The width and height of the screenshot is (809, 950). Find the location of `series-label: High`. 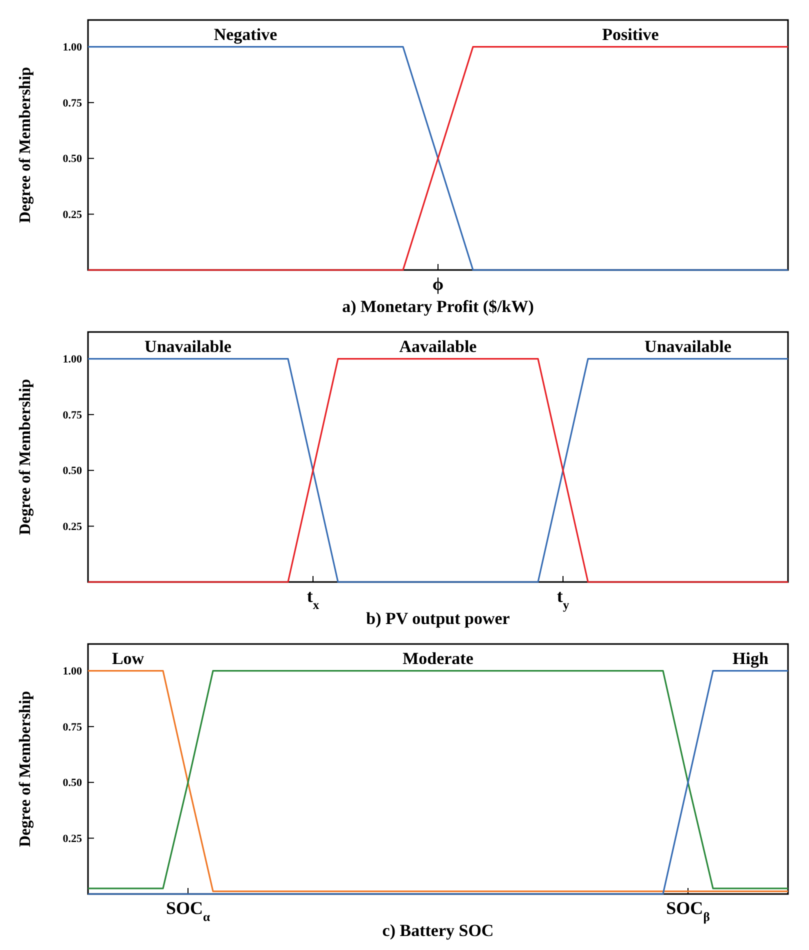

series-label: High is located at coordinates (750, 658).